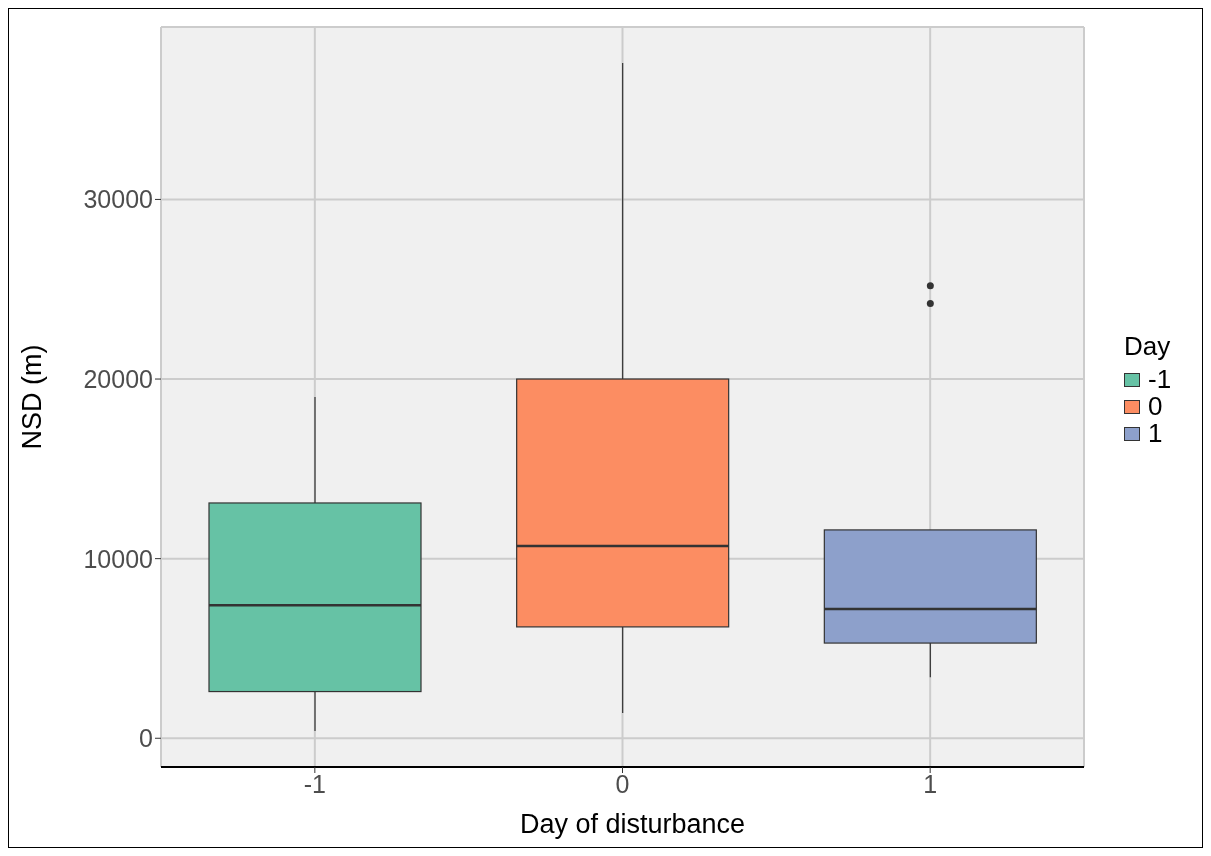 Image resolution: width=1211 pixels, height=856 pixels. What do you see at coordinates (118, 199) in the screenshot?
I see `y-tick-label: 30000` at bounding box center [118, 199].